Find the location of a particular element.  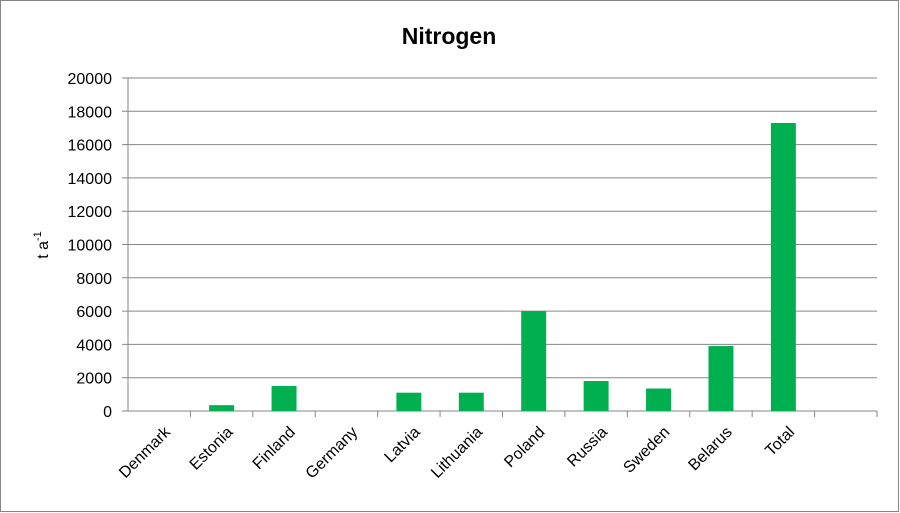

y-axis-label-sup: -1 is located at coordinates (38, 236).